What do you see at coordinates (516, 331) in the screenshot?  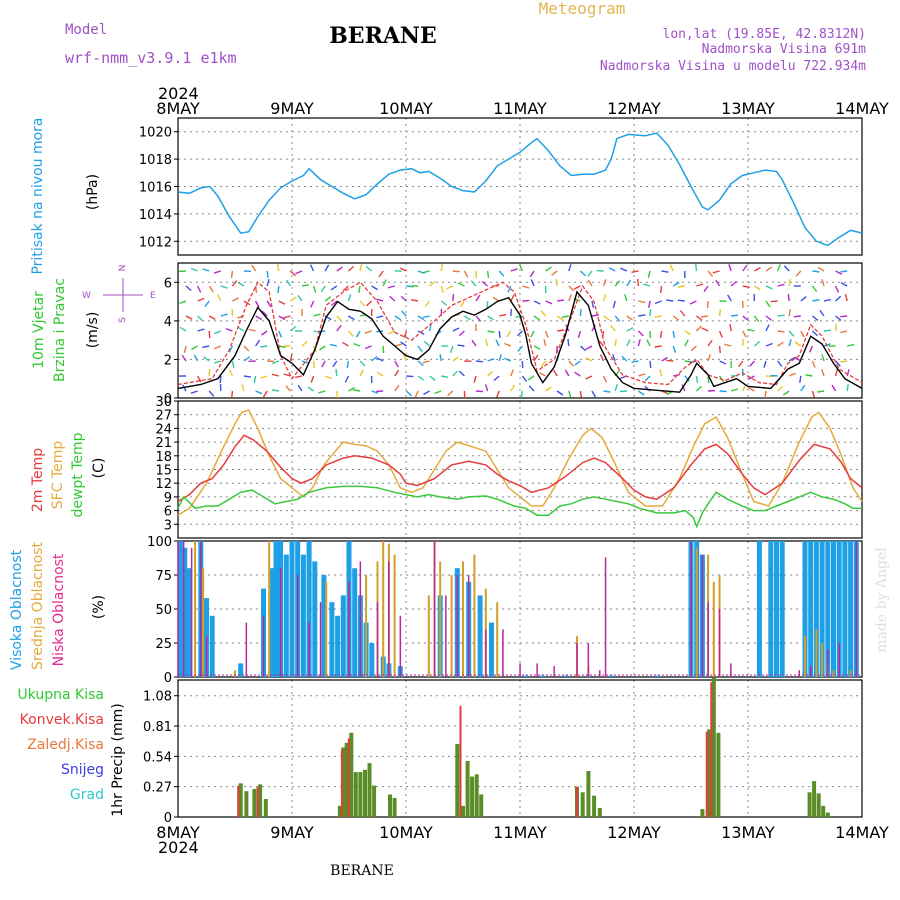 I see `wind-arrows` at bounding box center [516, 331].